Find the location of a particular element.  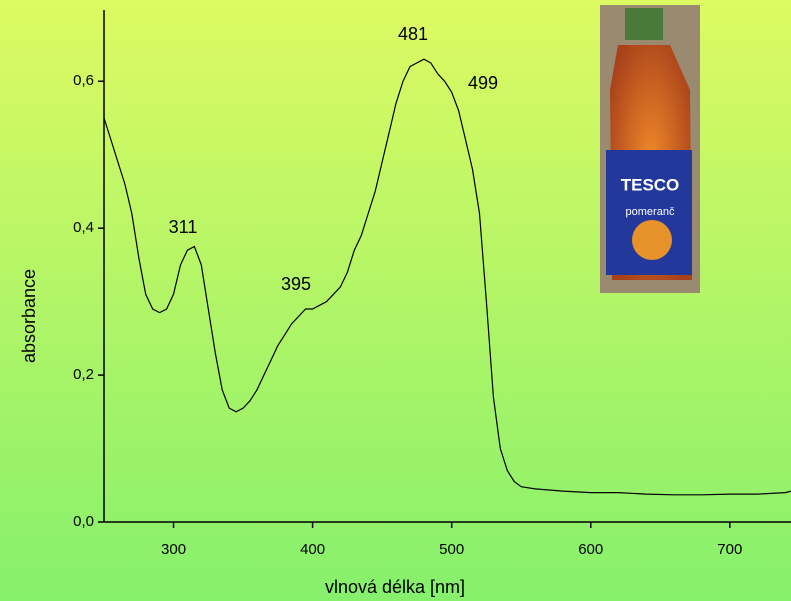

x-tick-label: 500 is located at coordinates (451, 549).